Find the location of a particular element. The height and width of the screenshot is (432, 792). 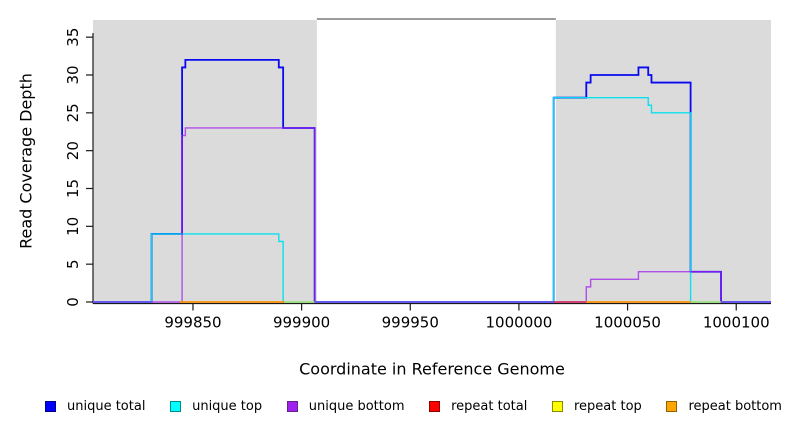

legend-item-repeat-bottom: repeat bottom is located at coordinates (724, 406).